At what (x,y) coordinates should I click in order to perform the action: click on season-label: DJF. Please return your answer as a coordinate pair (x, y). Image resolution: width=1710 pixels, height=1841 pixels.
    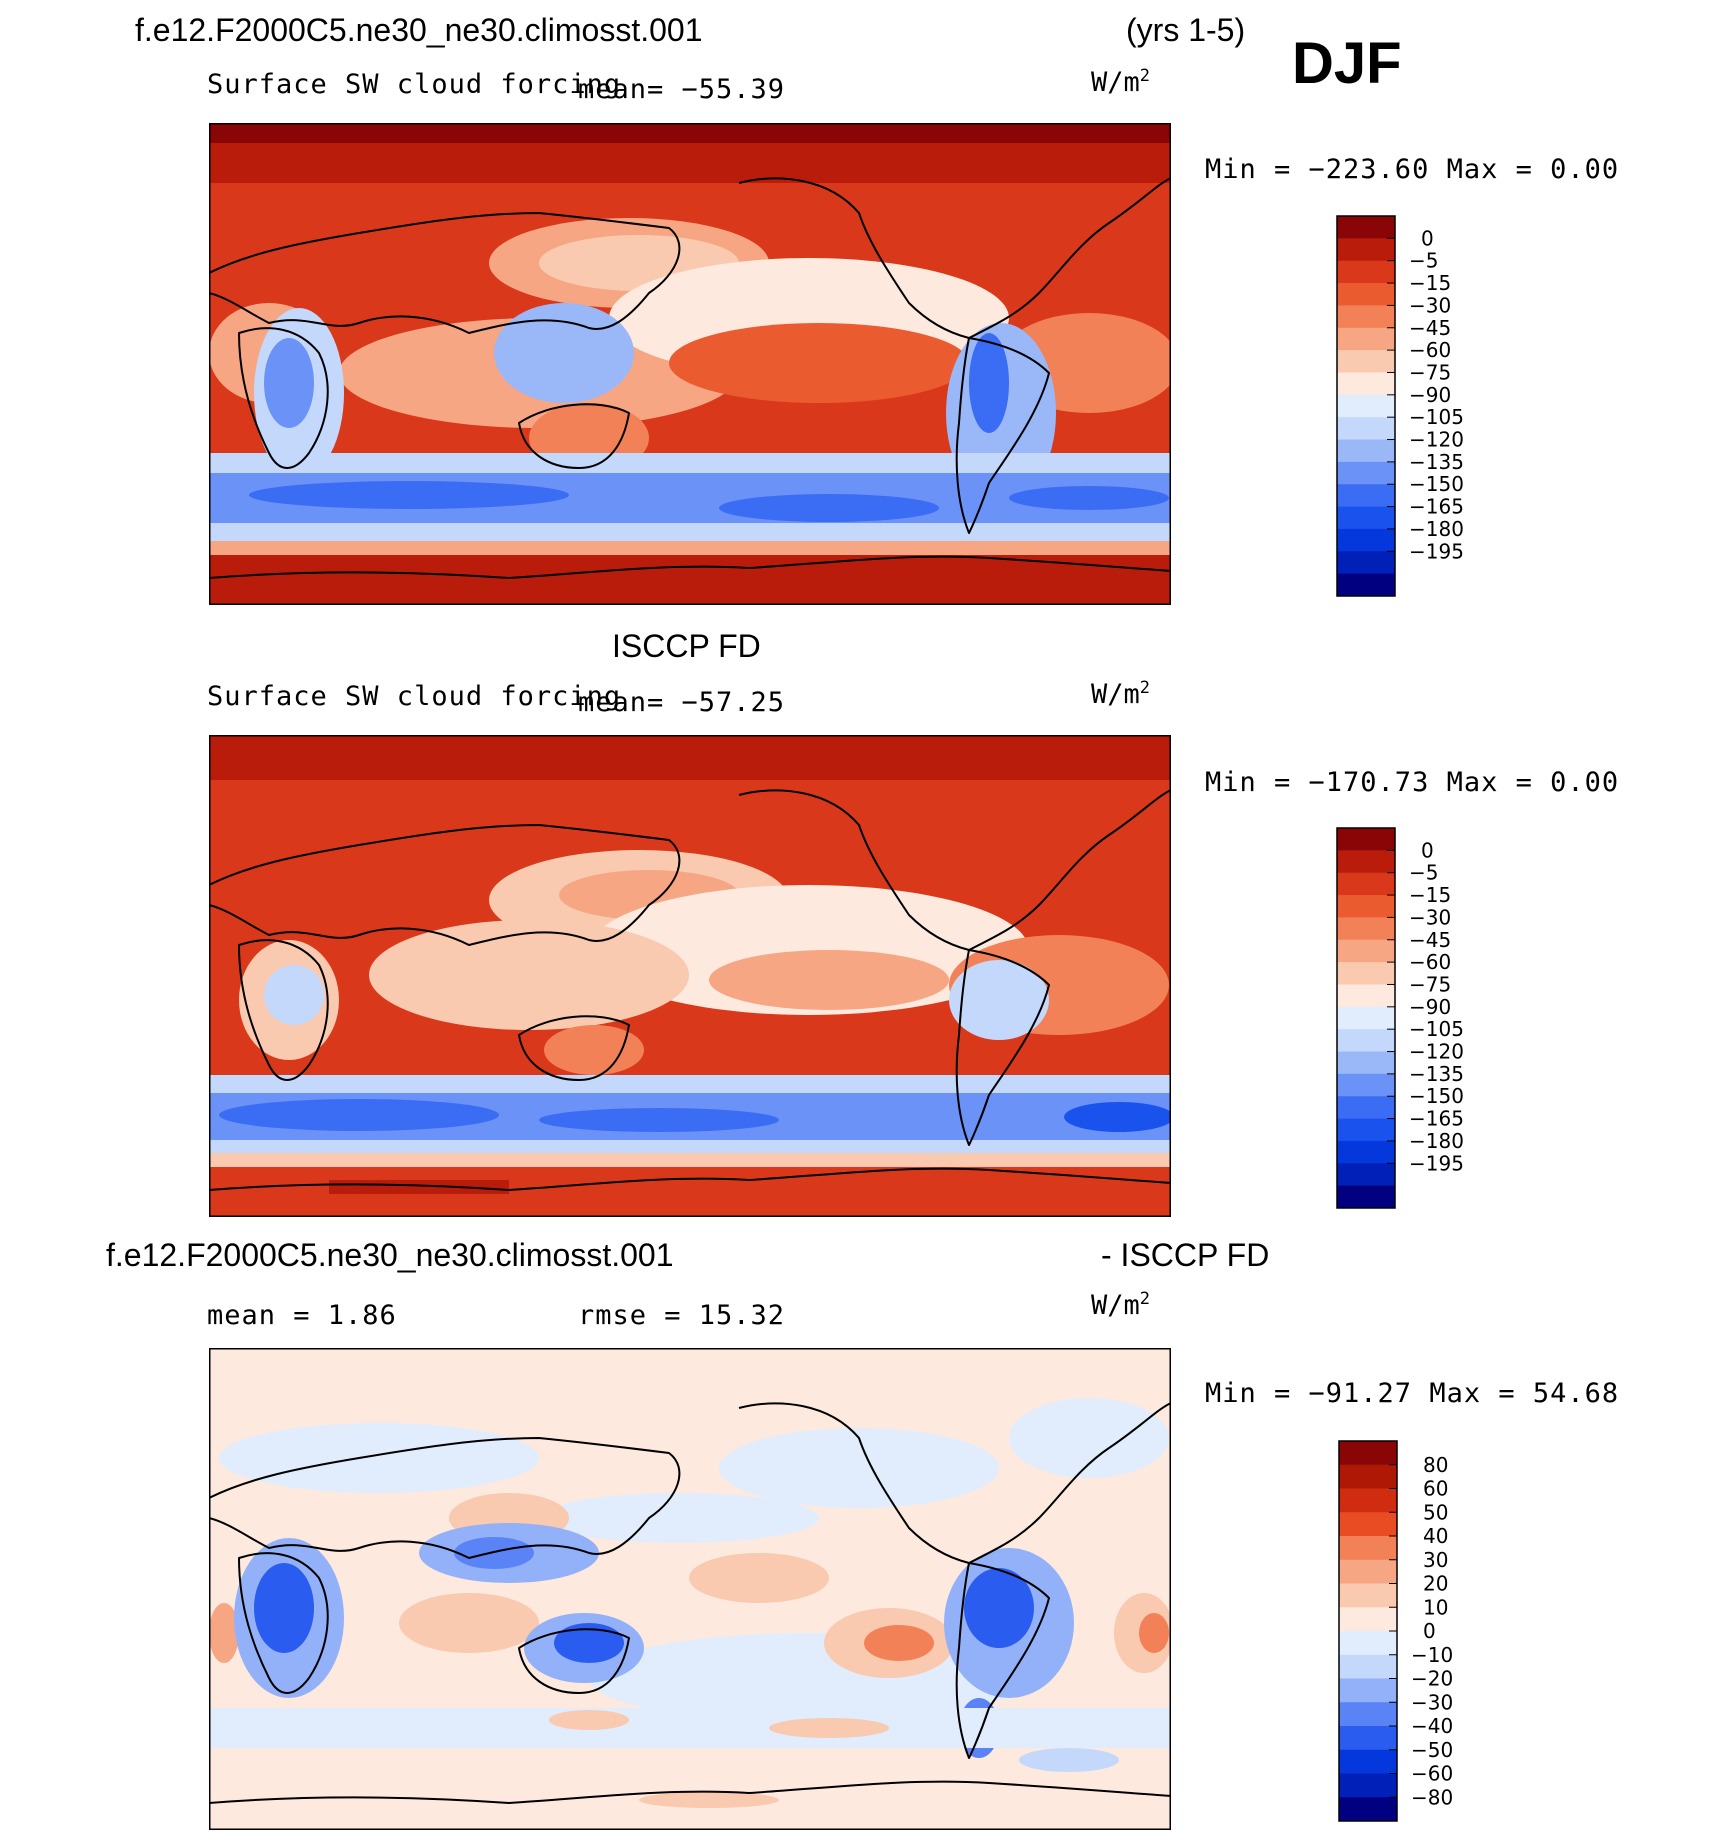
    Looking at the image, I should click on (1347, 63).